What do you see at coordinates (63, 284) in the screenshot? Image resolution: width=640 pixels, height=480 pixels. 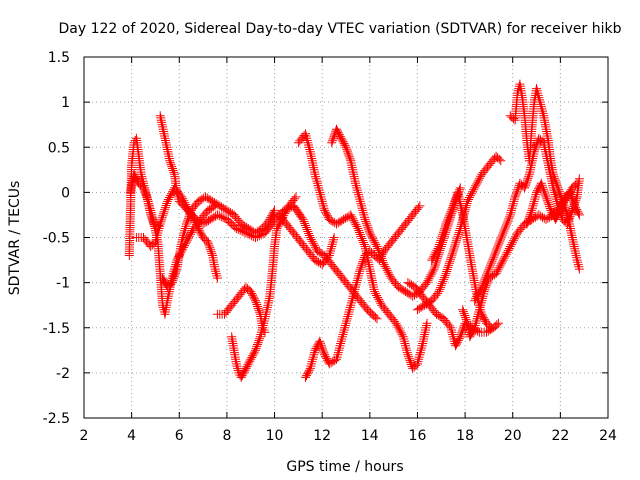 I see `y-tick-label: -1` at bounding box center [63, 284].